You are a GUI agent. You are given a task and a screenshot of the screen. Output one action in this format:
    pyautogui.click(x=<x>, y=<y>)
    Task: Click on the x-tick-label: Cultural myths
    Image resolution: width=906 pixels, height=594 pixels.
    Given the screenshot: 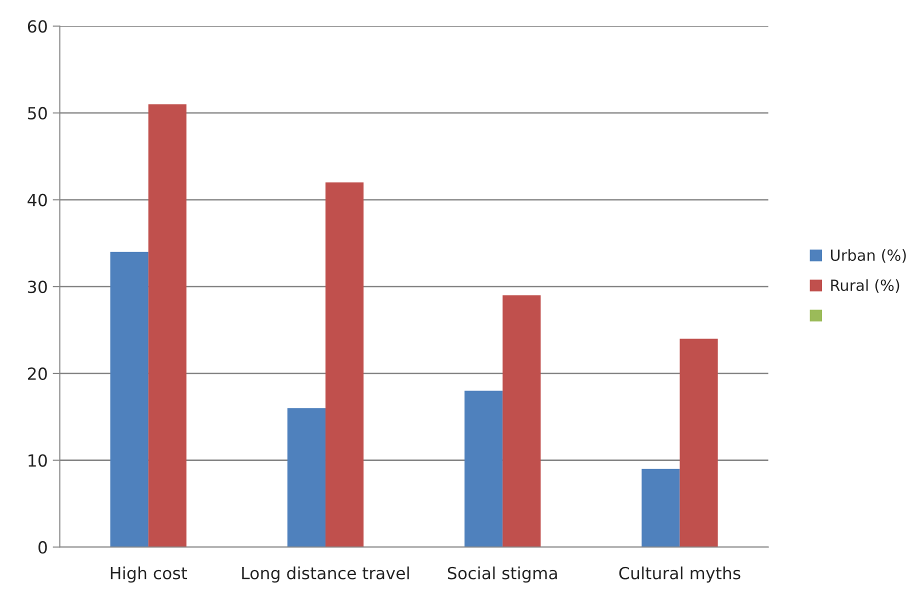 What is the action you would take?
    pyautogui.click(x=679, y=574)
    